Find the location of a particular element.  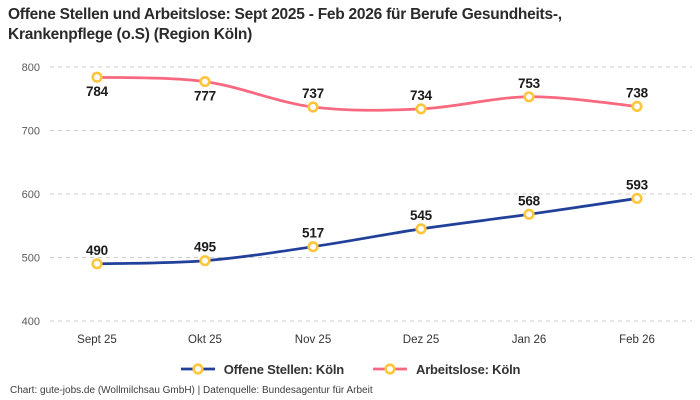

legend: Offene Stellen: Köln Arbeitslose: Köln is located at coordinates (350, 369).